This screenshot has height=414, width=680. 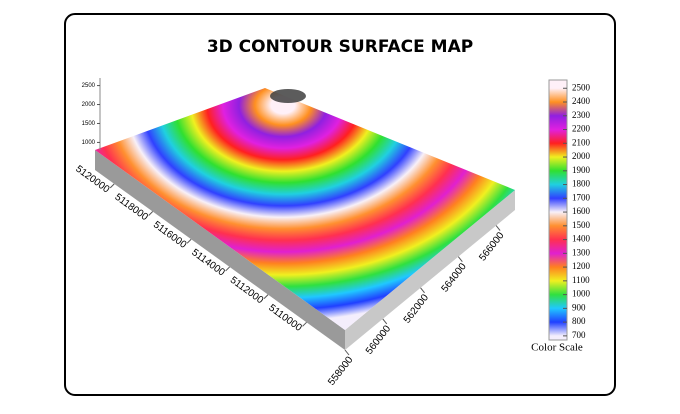 What do you see at coordinates (581, 294) in the screenshot?
I see `color-tick-label: 1000` at bounding box center [581, 294].